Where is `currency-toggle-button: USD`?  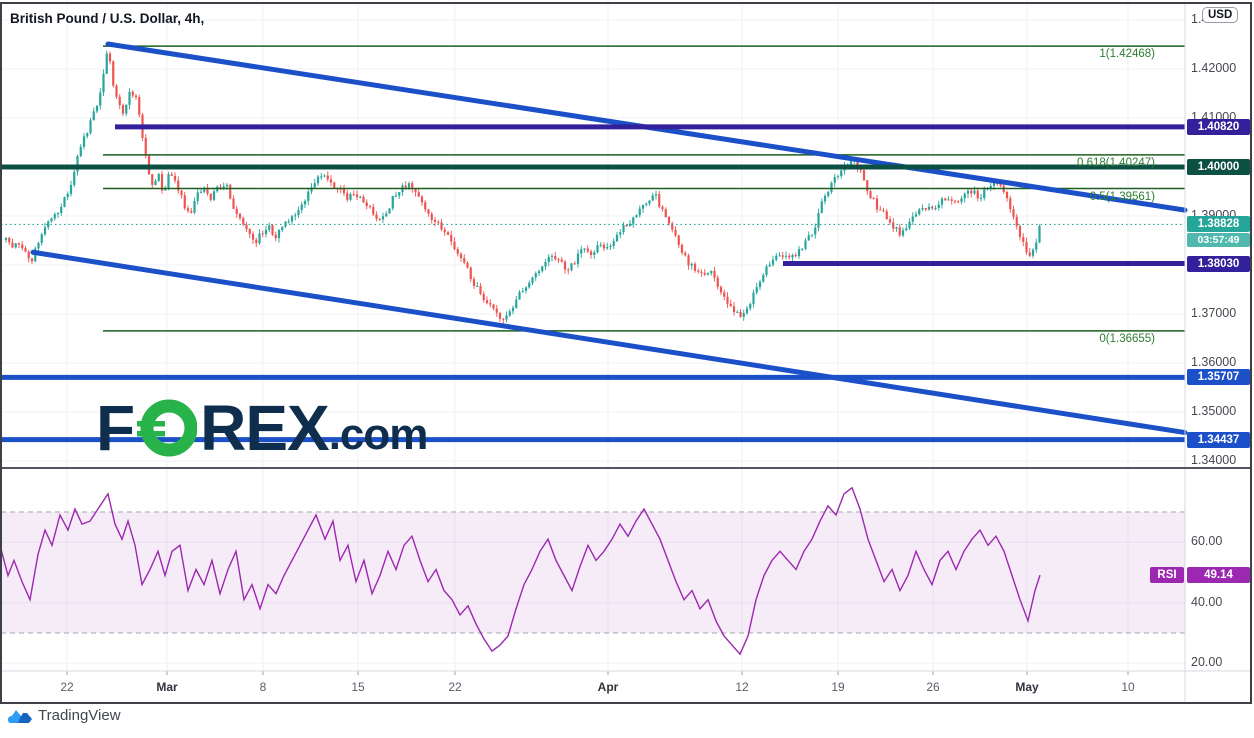 currency-toggle-button: USD is located at coordinates (1220, 15).